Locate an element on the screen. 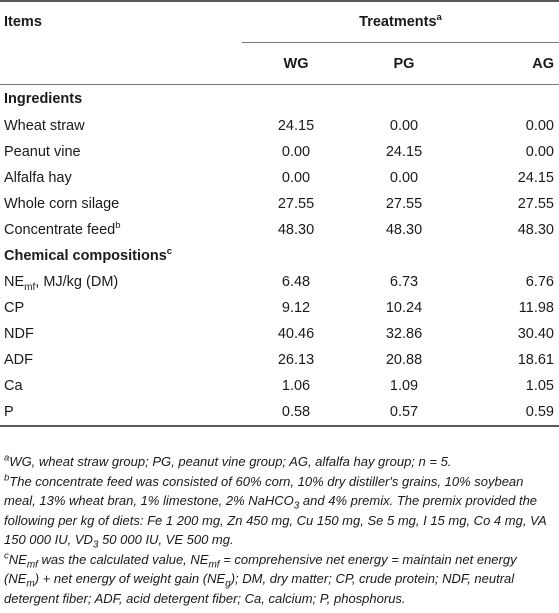 The height and width of the screenshot is (613, 559). row-label: Concentrate feedb is located at coordinates (121, 230).